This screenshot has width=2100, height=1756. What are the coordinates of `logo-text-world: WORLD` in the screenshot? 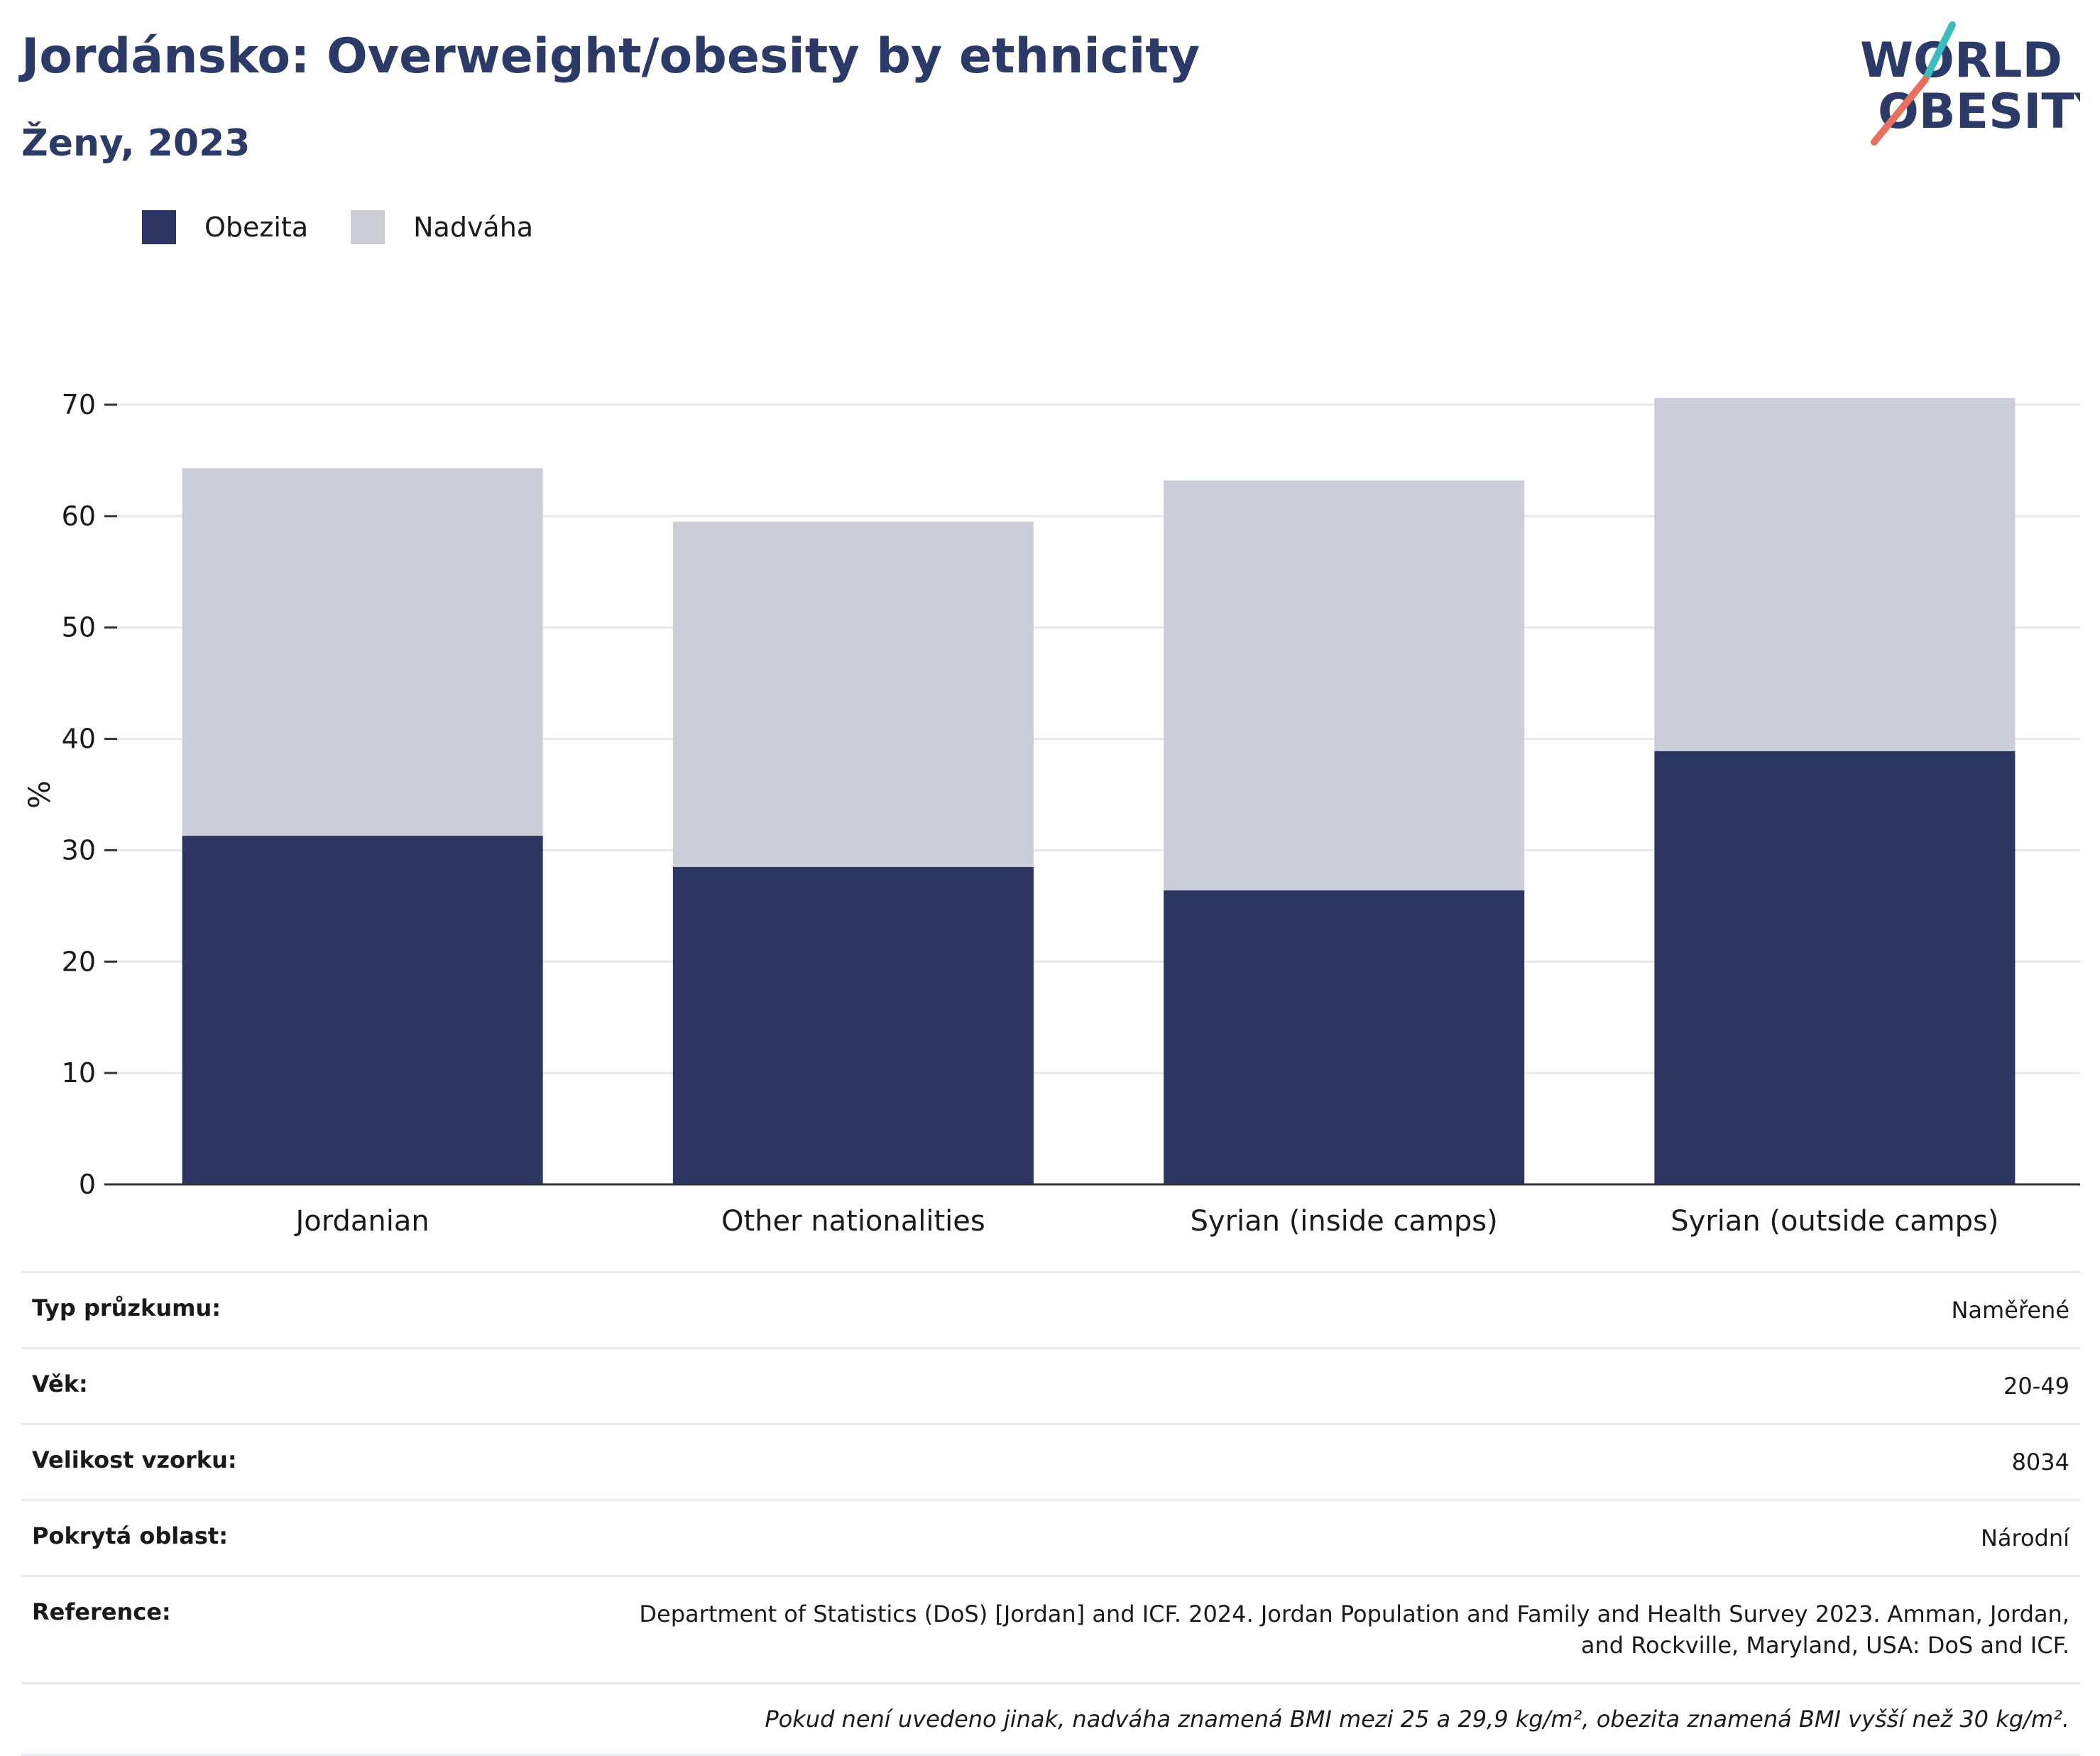 It's located at (1961, 61).